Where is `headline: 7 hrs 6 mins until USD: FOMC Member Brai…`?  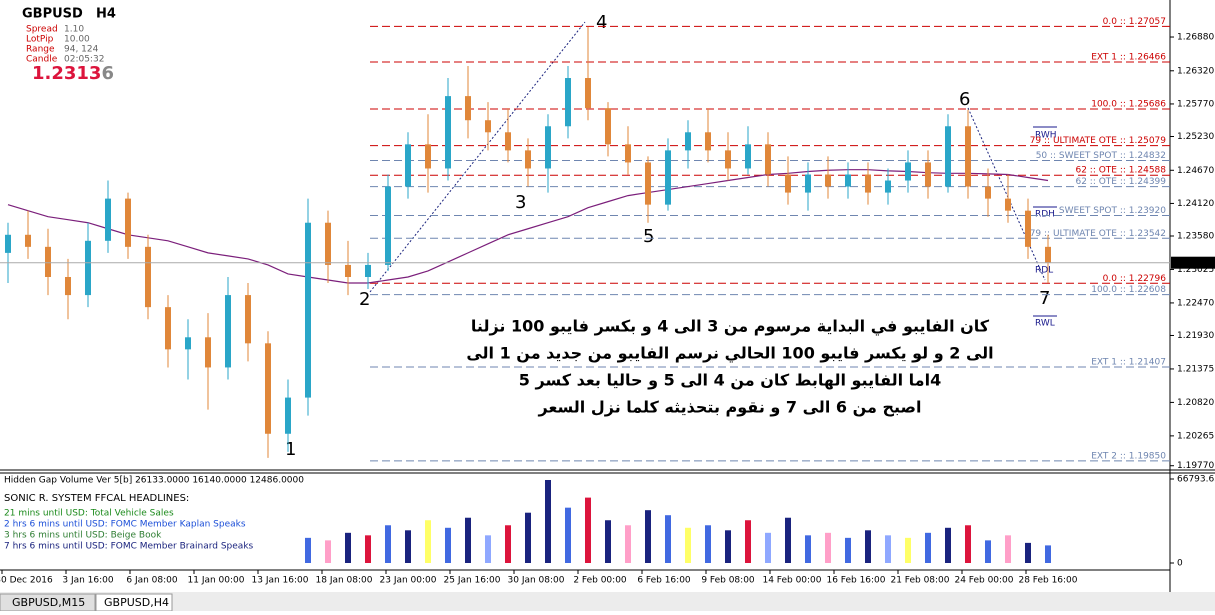
headline: 7 hrs 6 mins until USD: FOMC Member Brai… is located at coordinates (129, 547).